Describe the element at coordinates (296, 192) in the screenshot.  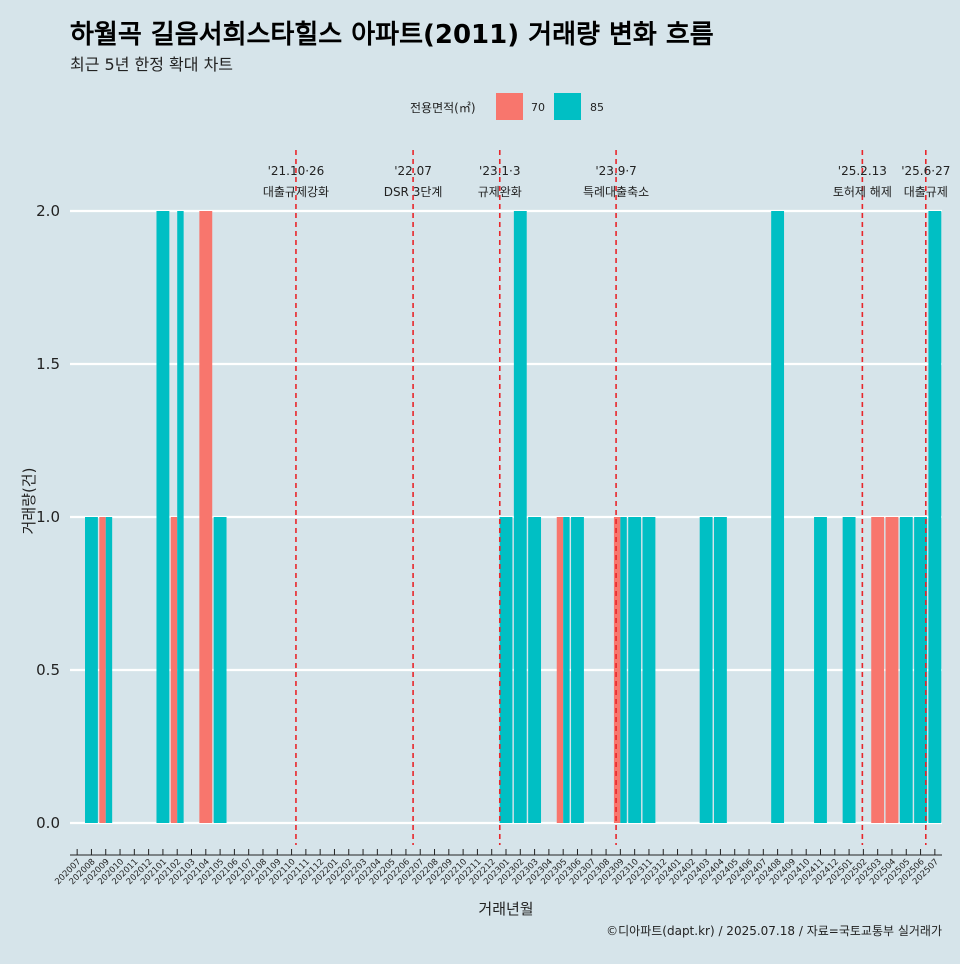
I see `event-name-label: 대출규제강화` at that location.